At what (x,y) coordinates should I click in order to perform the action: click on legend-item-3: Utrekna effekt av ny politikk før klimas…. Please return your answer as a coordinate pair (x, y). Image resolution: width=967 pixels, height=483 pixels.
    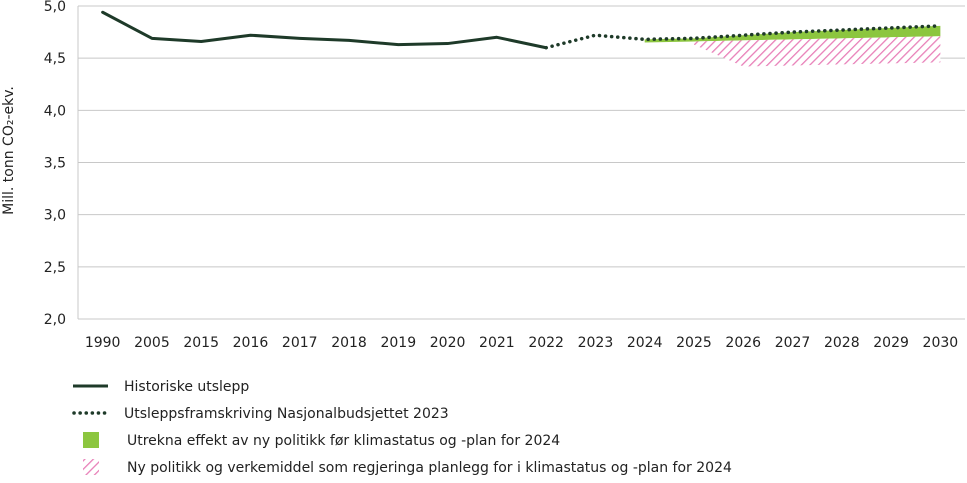
    Looking at the image, I should click on (321, 440).